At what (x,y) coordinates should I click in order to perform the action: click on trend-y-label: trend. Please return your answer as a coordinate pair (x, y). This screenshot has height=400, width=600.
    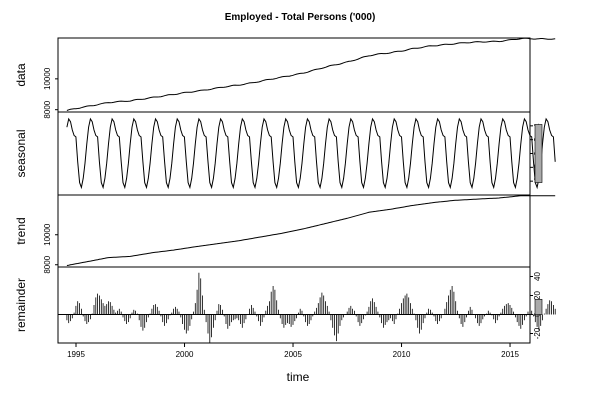
    Looking at the image, I should click on (21, 230).